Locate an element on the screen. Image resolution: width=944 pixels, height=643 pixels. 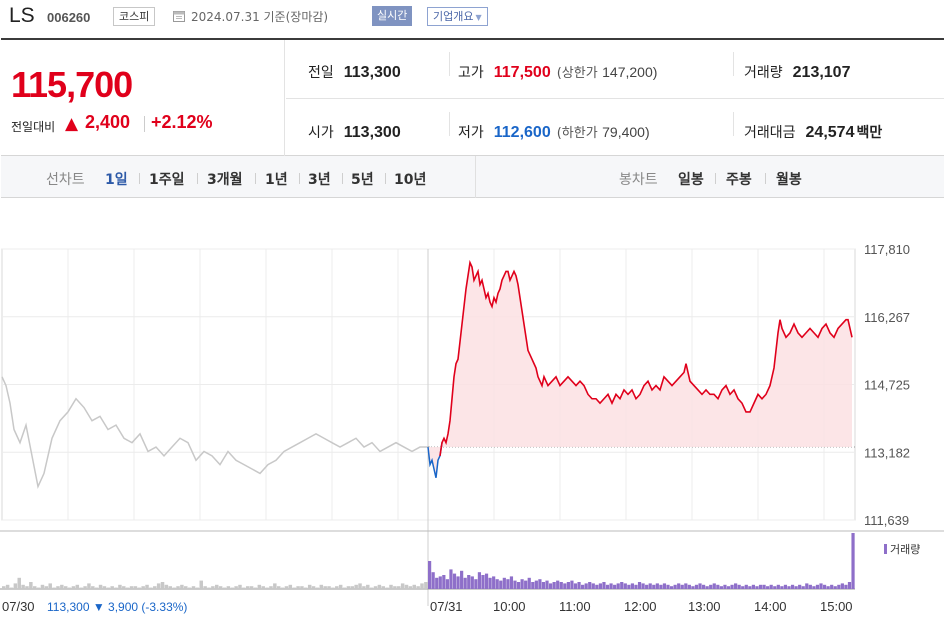
tab-1year: 1년 is located at coordinates (276, 180).